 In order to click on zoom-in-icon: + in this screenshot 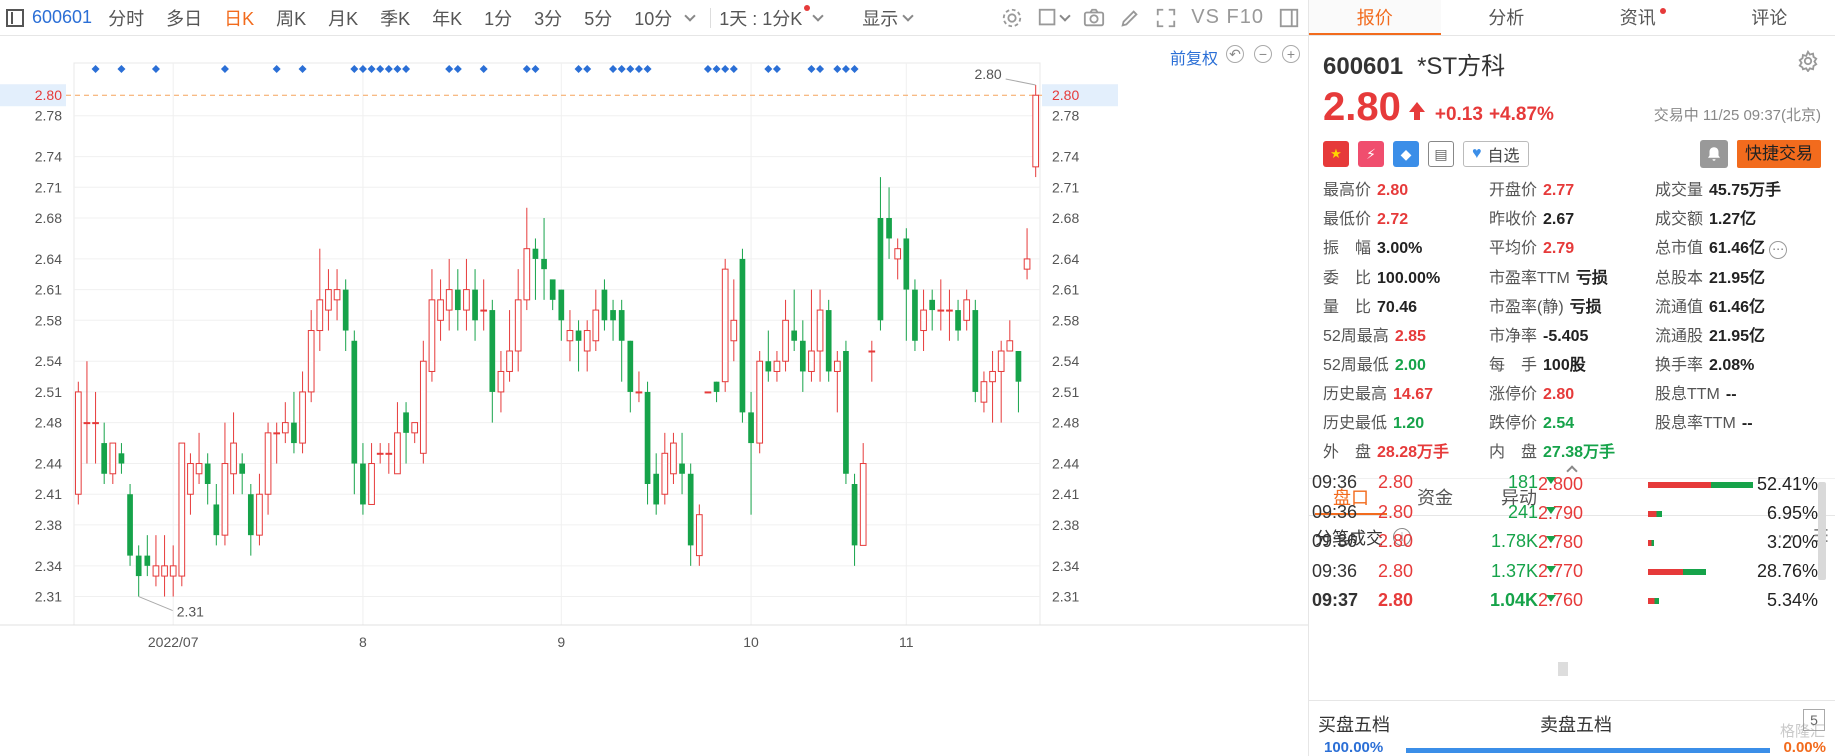, I will do `click(1291, 54)`.